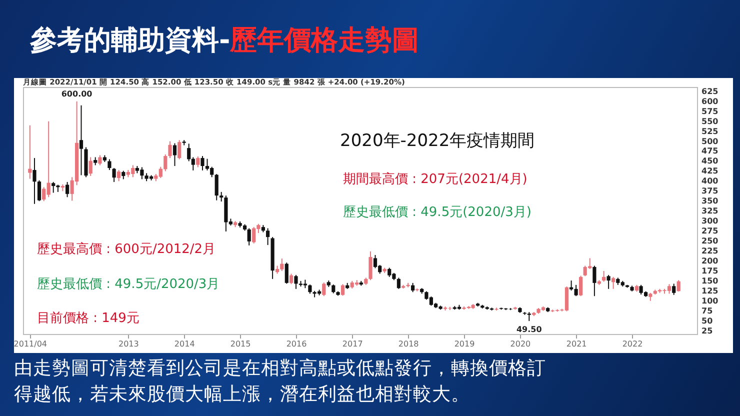 This screenshot has height=416, width=740. What do you see at coordinates (576, 344) in the screenshot?
I see `x-tick-label: 2021` at bounding box center [576, 344].